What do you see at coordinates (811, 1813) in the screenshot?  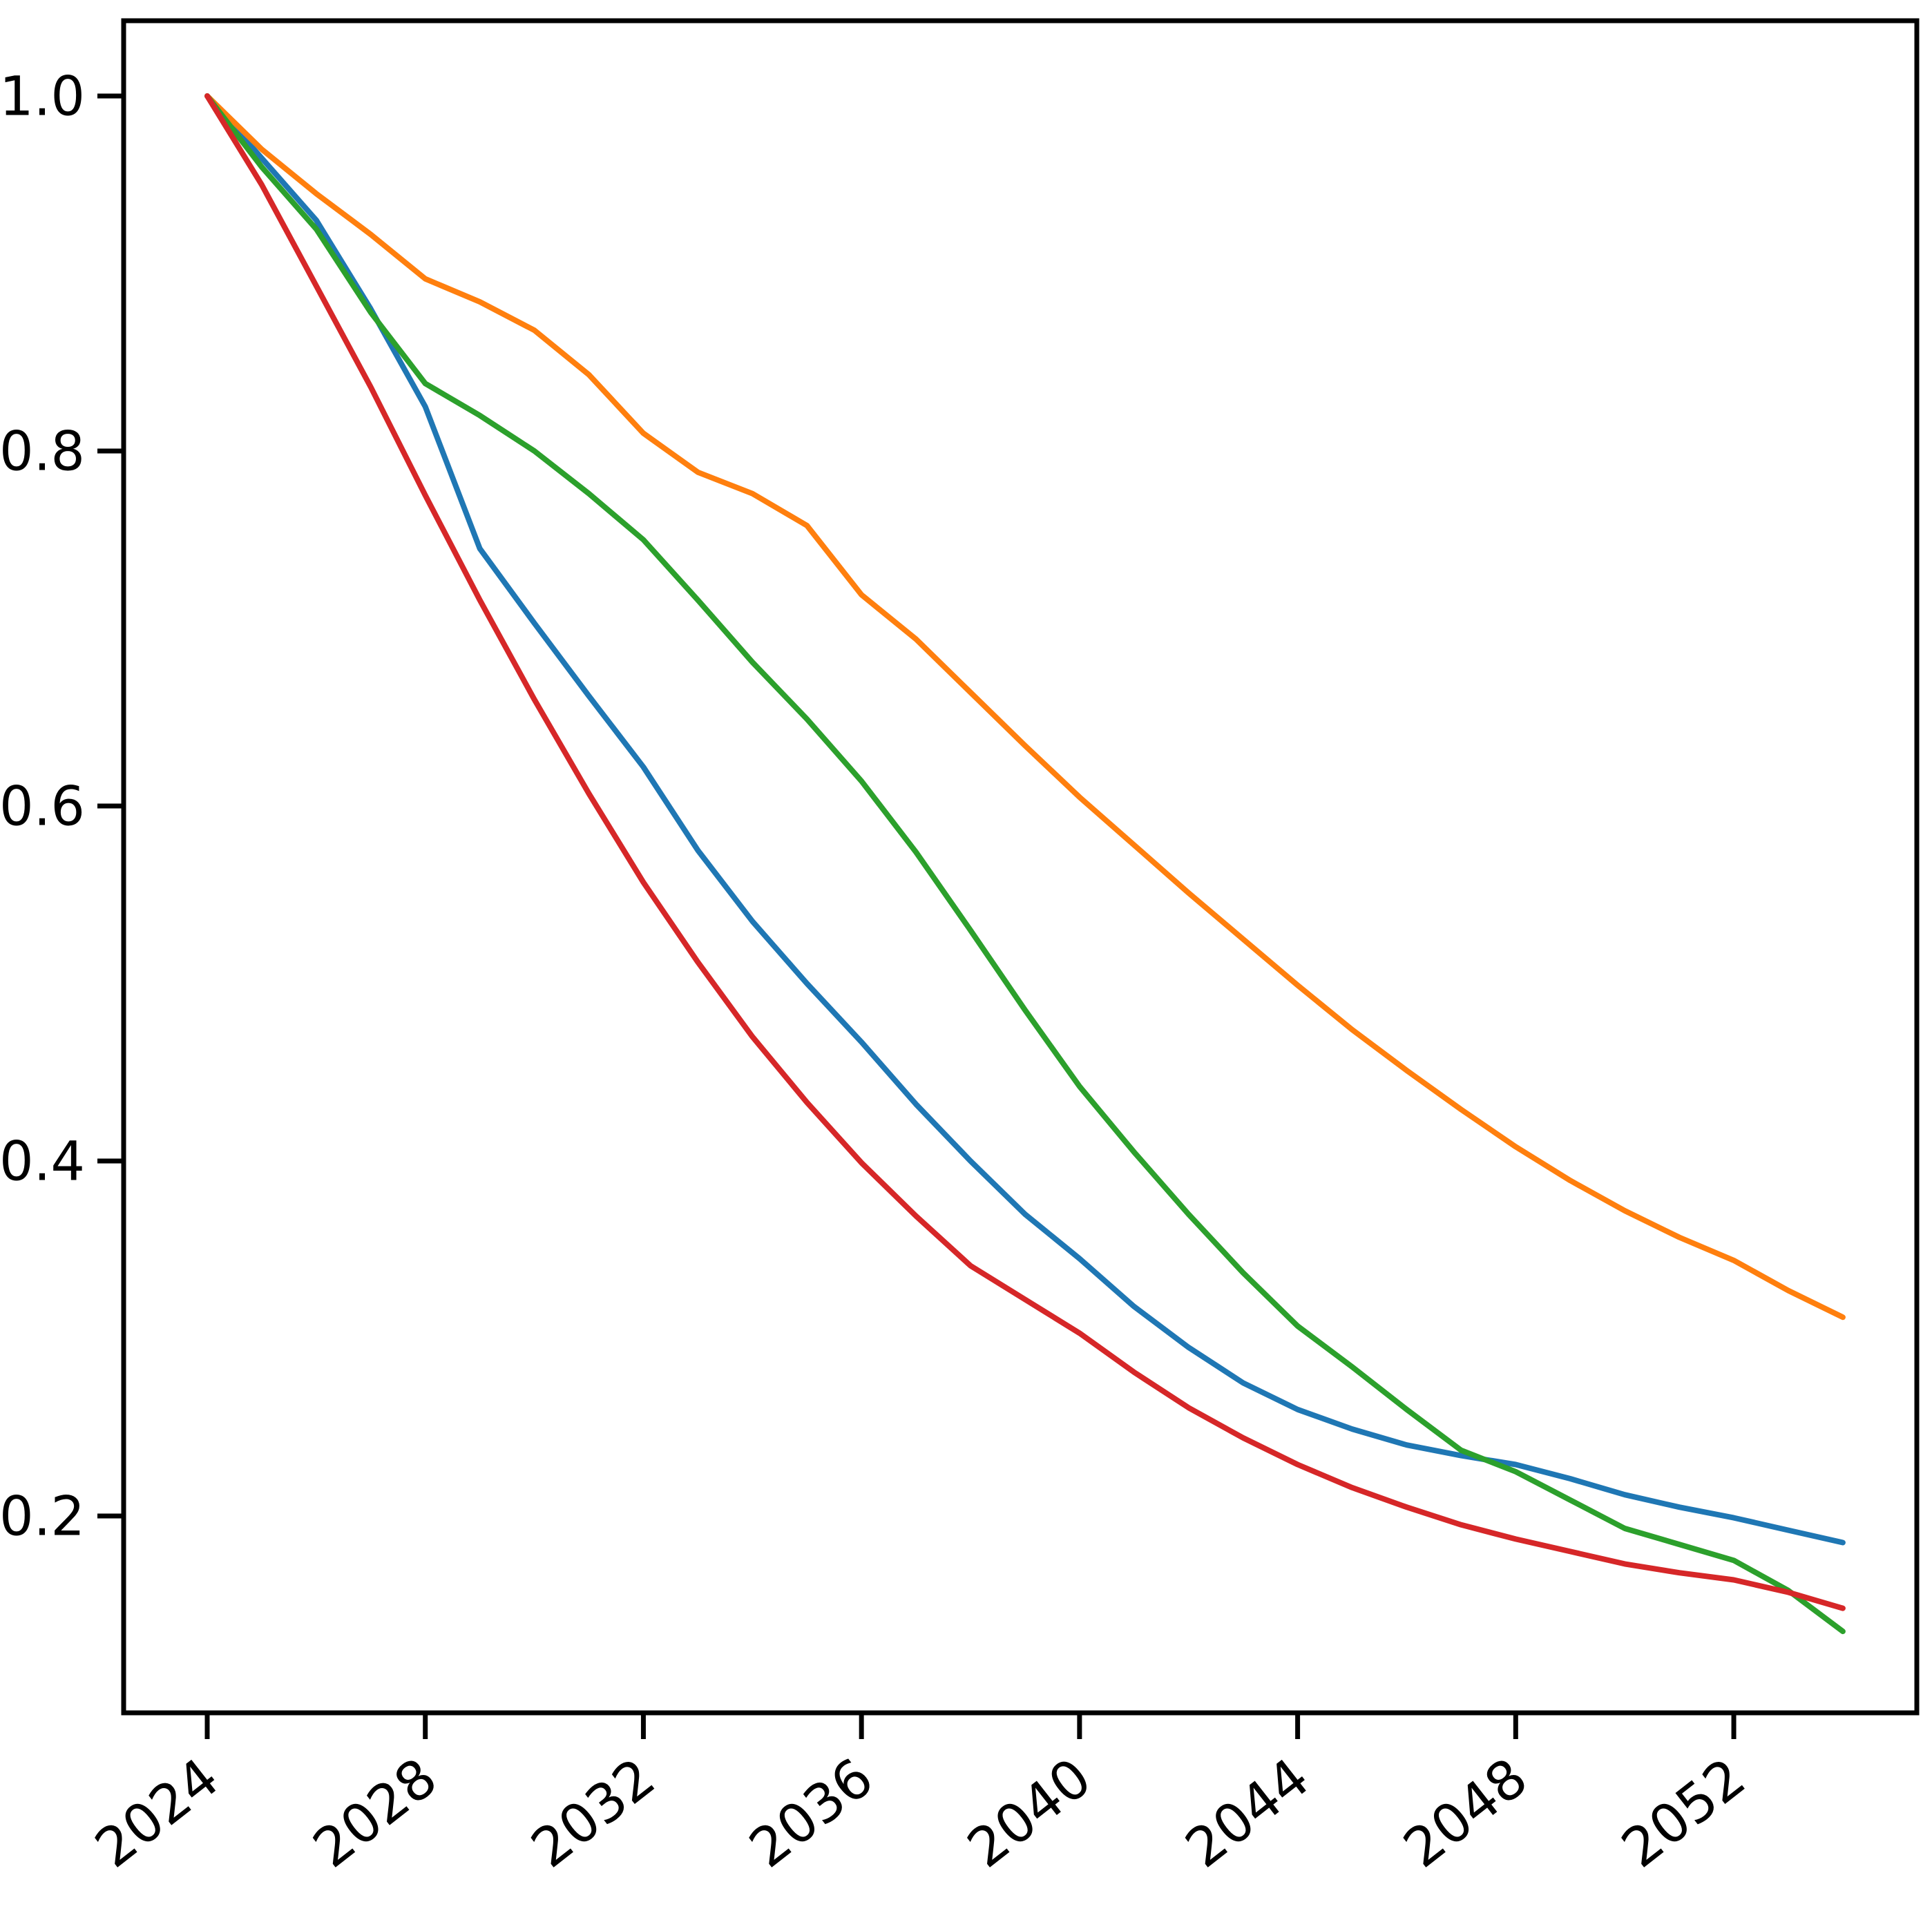 I see `x-tick-label: 2036` at bounding box center [811, 1813].